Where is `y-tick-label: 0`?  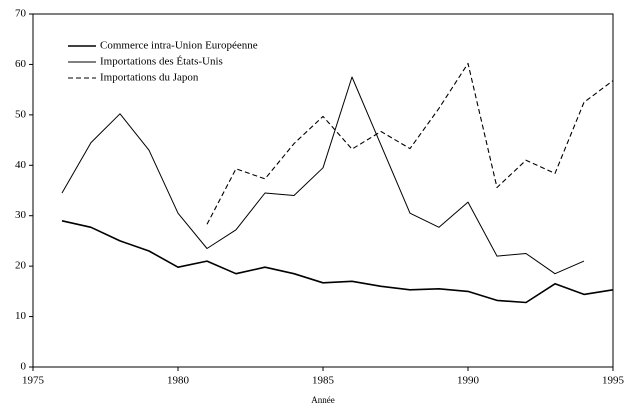
y-tick-label: 0 is located at coordinates (24, 367).